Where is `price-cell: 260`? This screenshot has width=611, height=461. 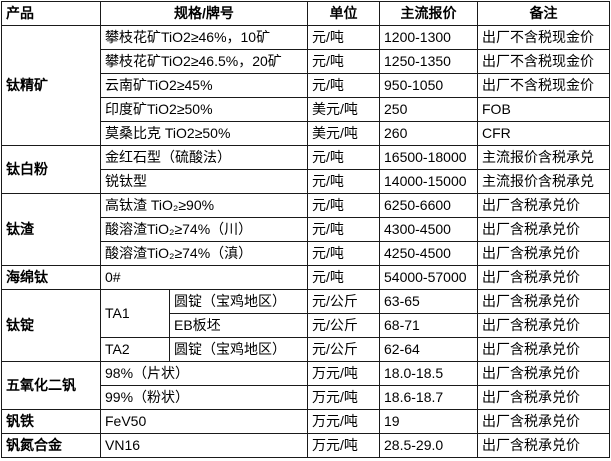
price-cell: 260 is located at coordinates (428, 133).